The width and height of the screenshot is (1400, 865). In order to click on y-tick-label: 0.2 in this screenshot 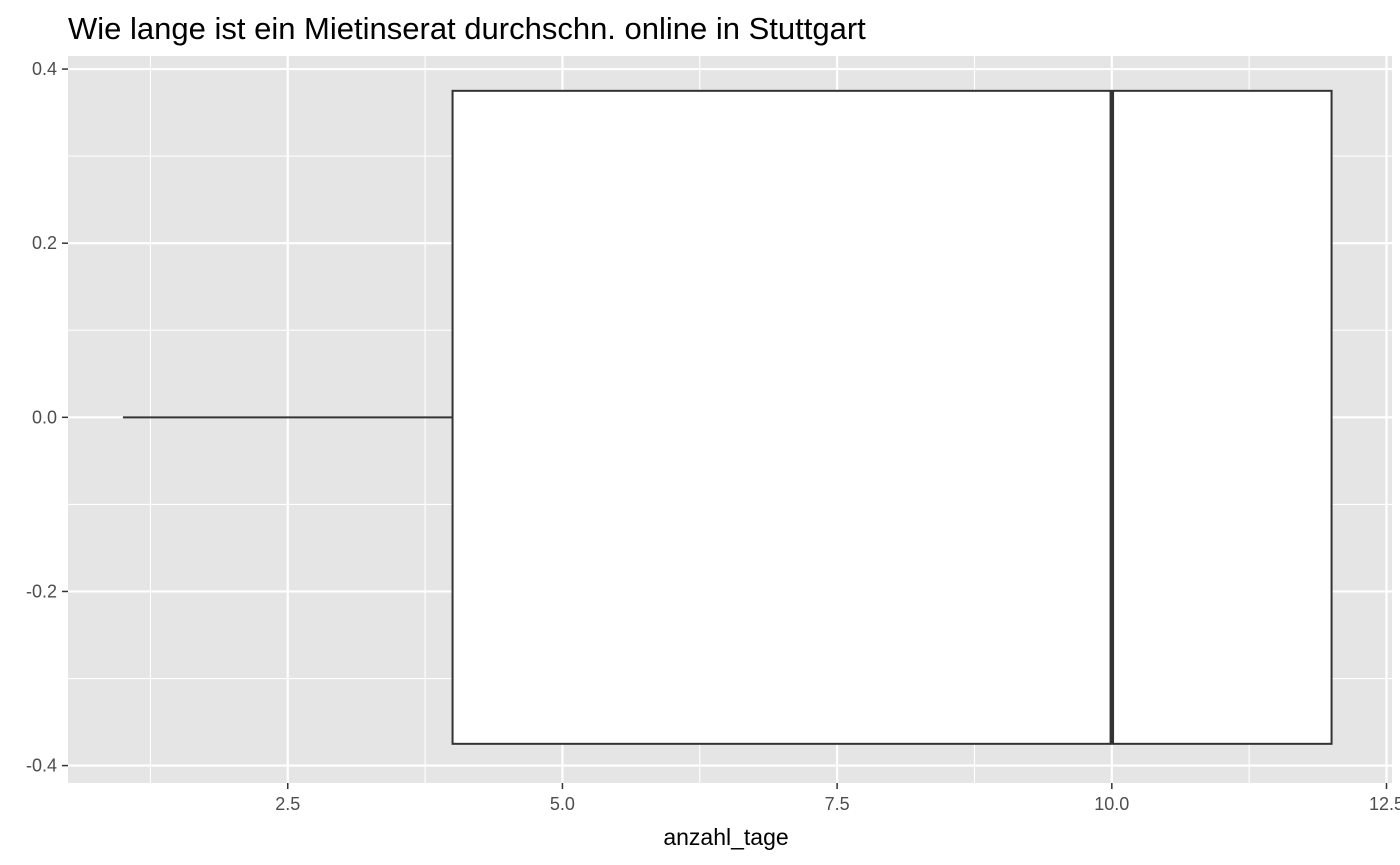, I will do `click(44, 243)`.